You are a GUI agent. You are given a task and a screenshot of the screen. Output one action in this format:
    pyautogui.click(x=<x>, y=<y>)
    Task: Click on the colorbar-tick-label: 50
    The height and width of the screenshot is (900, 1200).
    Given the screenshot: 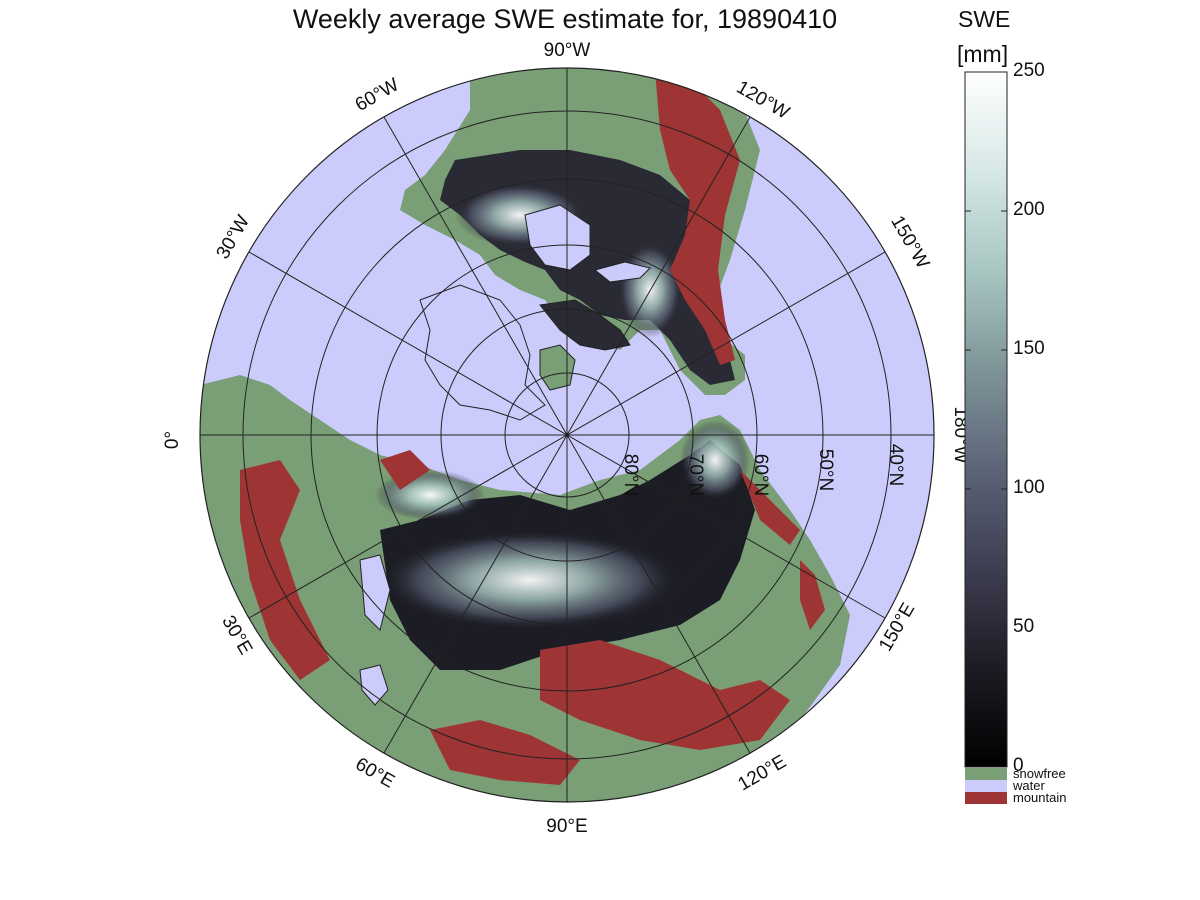 What is the action you would take?
    pyautogui.click(x=1024, y=626)
    